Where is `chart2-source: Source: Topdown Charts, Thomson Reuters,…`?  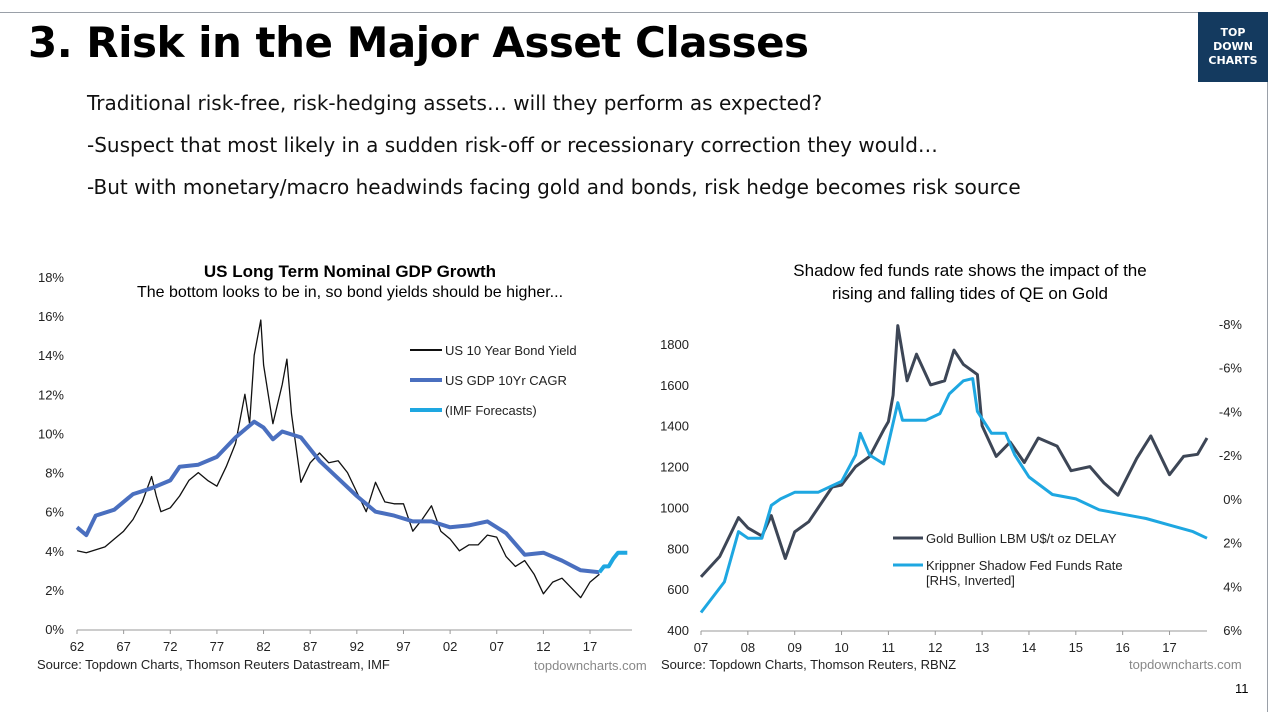 chart2-source: Source: Topdown Charts, Thomson Reuters,… is located at coordinates (809, 664).